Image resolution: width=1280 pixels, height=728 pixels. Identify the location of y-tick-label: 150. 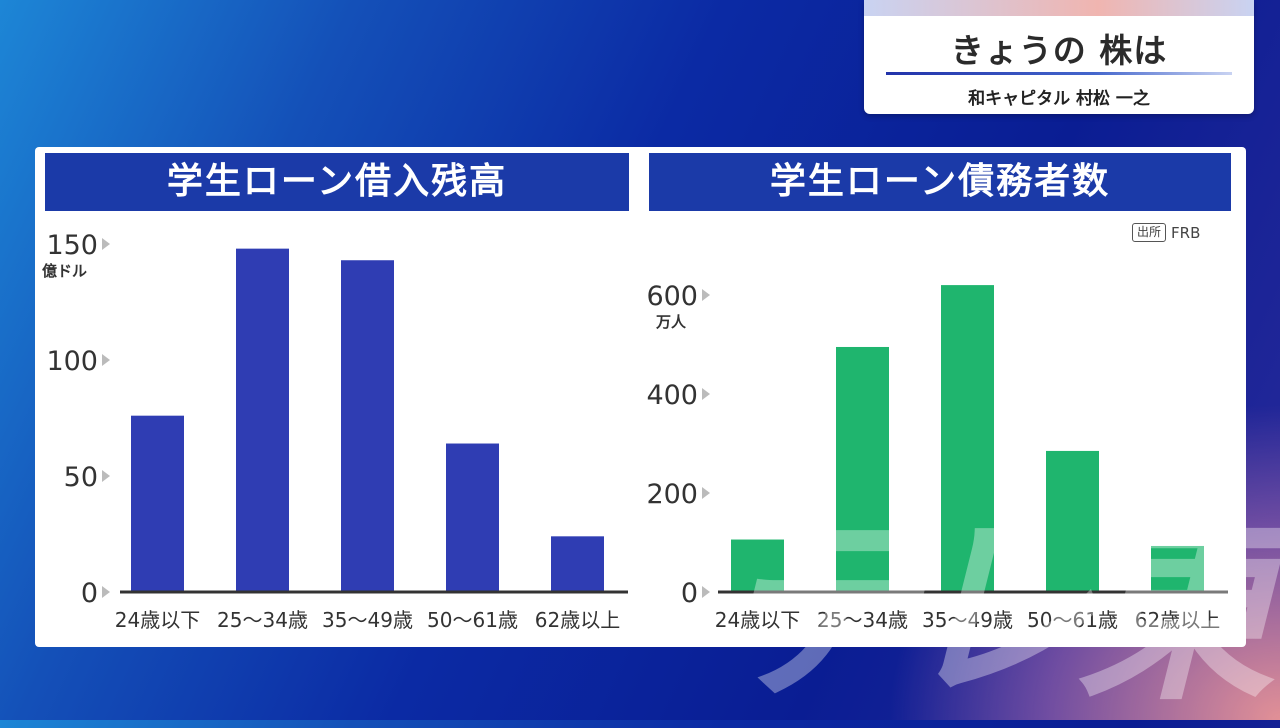
(72, 245).